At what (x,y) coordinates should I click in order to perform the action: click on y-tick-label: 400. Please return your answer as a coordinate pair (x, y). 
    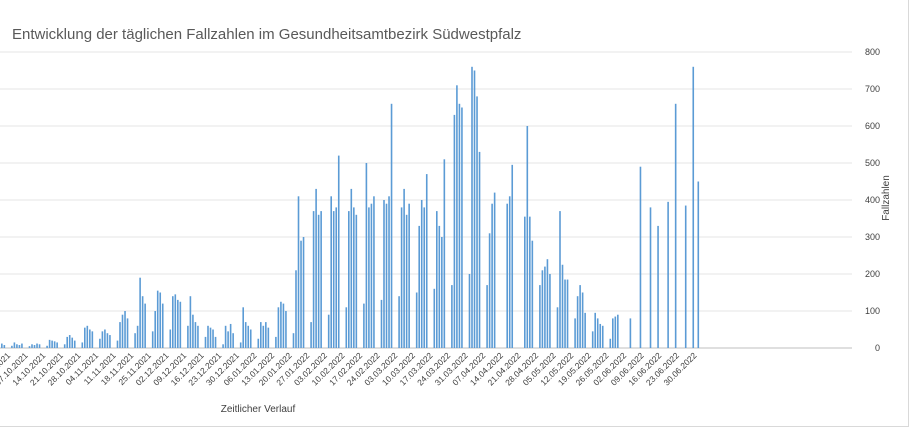
    Looking at the image, I should click on (872, 200).